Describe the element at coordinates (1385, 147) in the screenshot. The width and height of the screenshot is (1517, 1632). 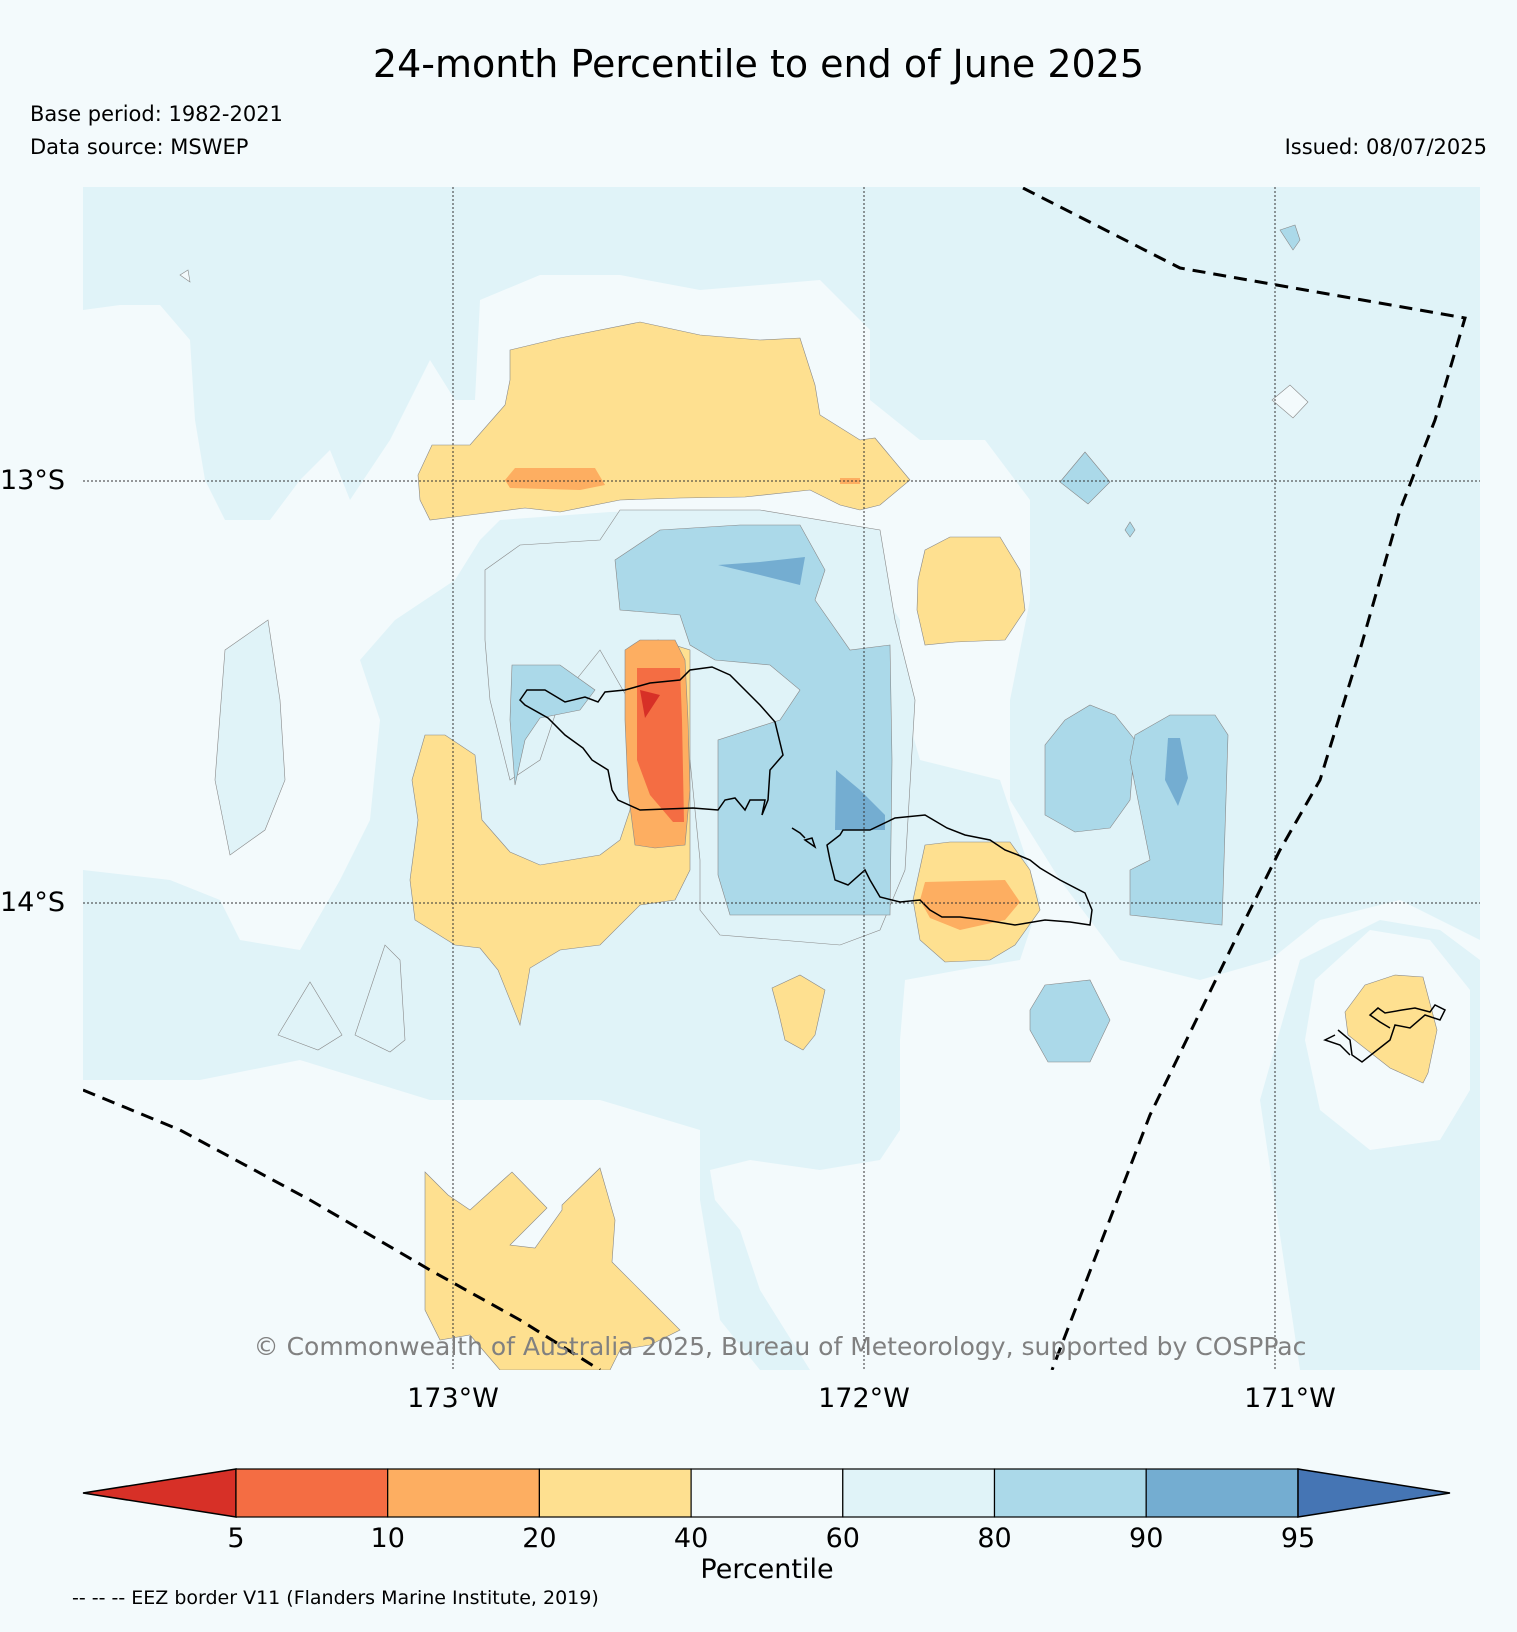
I see `issued-date: Issued: 08/07/2025` at that location.